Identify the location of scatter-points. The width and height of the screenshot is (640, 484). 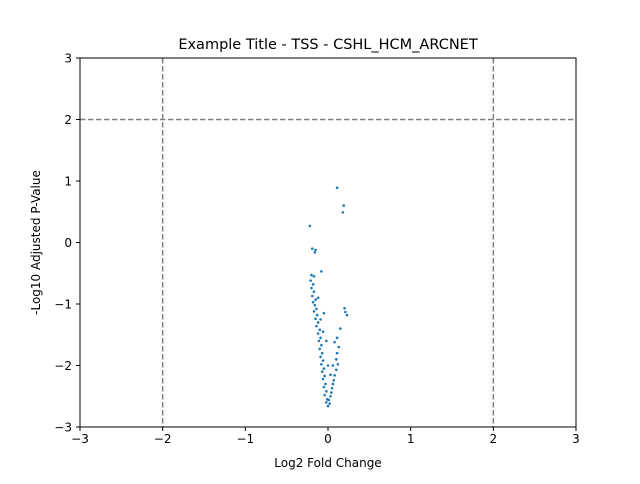
(328, 297).